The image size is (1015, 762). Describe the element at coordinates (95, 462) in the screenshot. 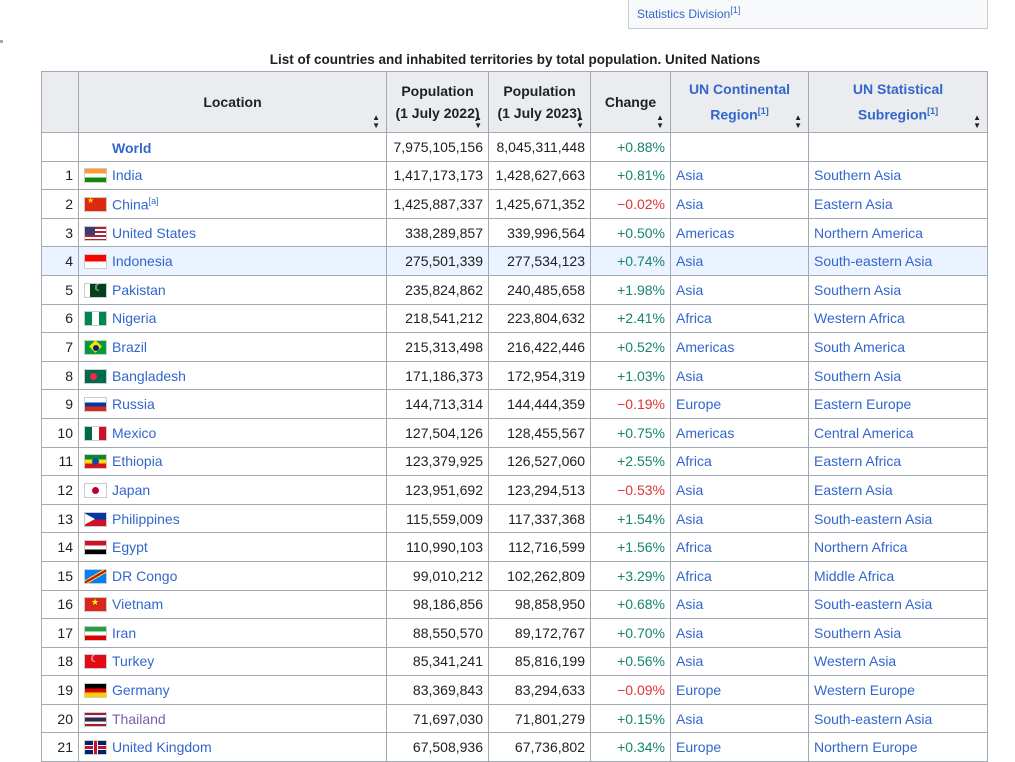

I see `flag-et-icon` at that location.